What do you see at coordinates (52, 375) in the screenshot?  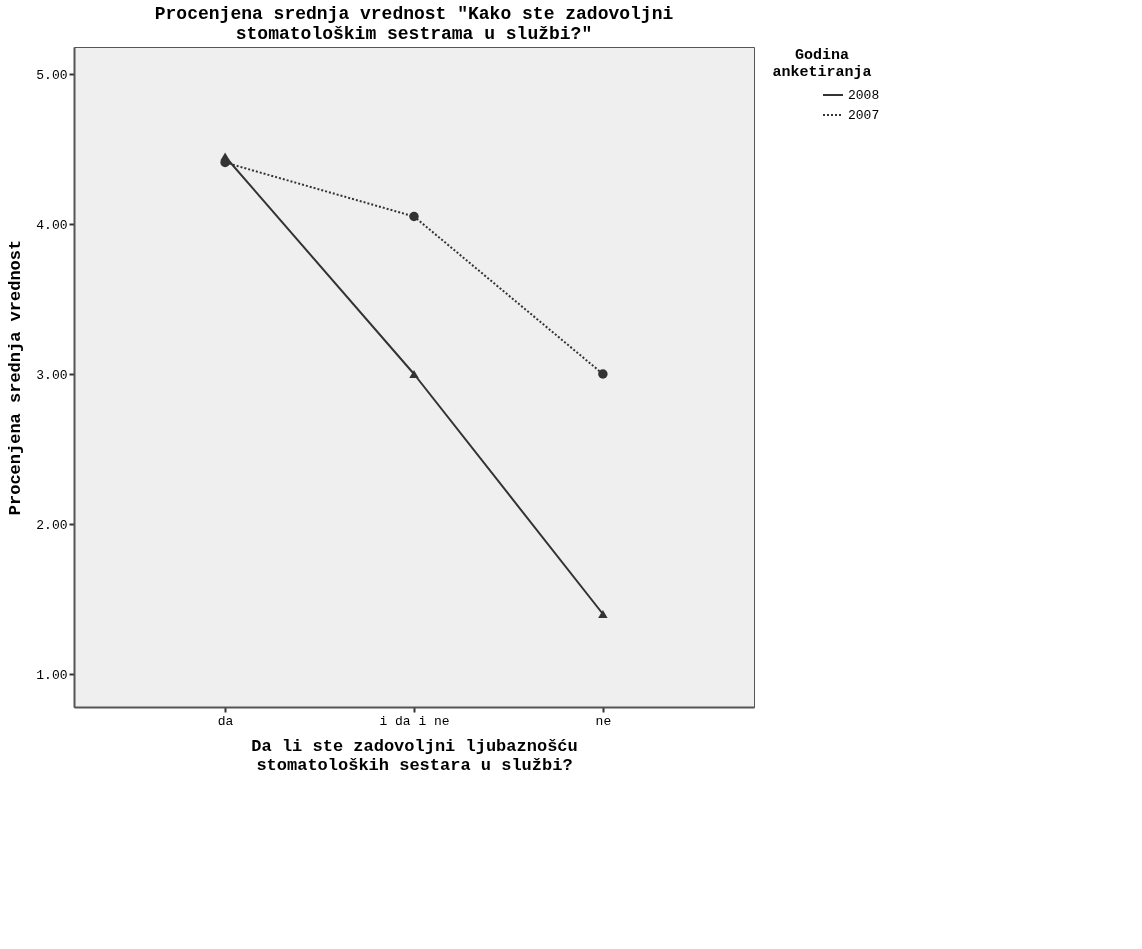 I see `y-tick-label: 3.00` at bounding box center [52, 375].